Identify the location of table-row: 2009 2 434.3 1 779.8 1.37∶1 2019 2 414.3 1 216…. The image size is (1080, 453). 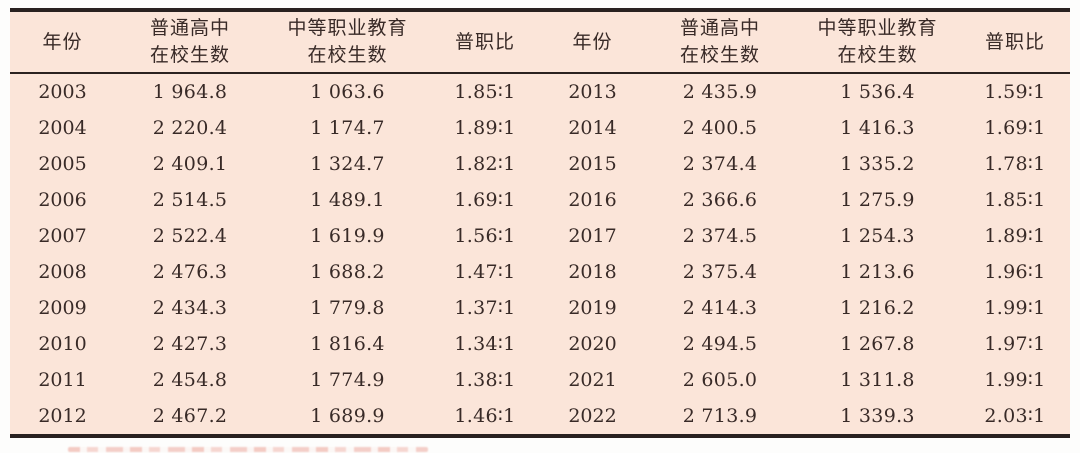
(540, 308).